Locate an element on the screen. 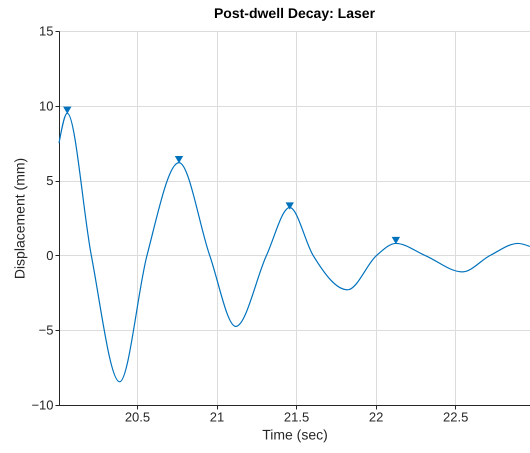  x-tick-label: 22 is located at coordinates (376, 417).